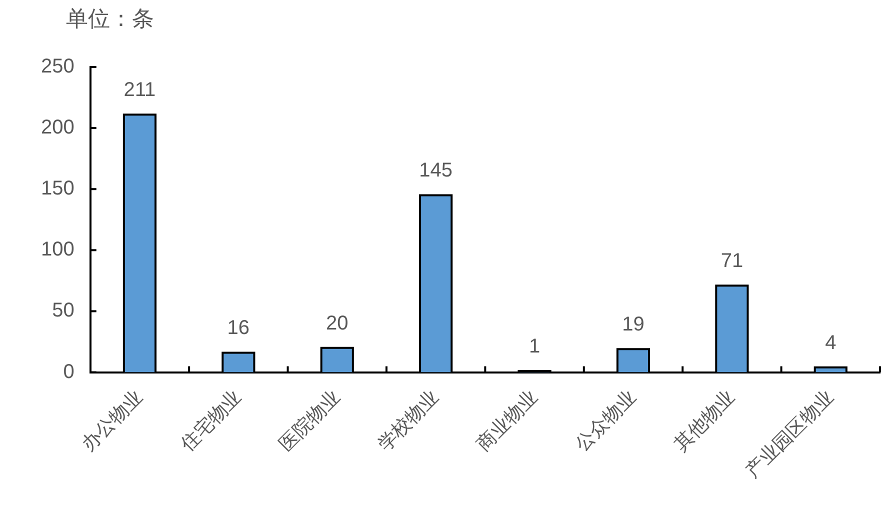 This screenshot has height=508, width=893. Describe the element at coordinates (337, 323) in the screenshot. I see `data-label: 20` at that location.